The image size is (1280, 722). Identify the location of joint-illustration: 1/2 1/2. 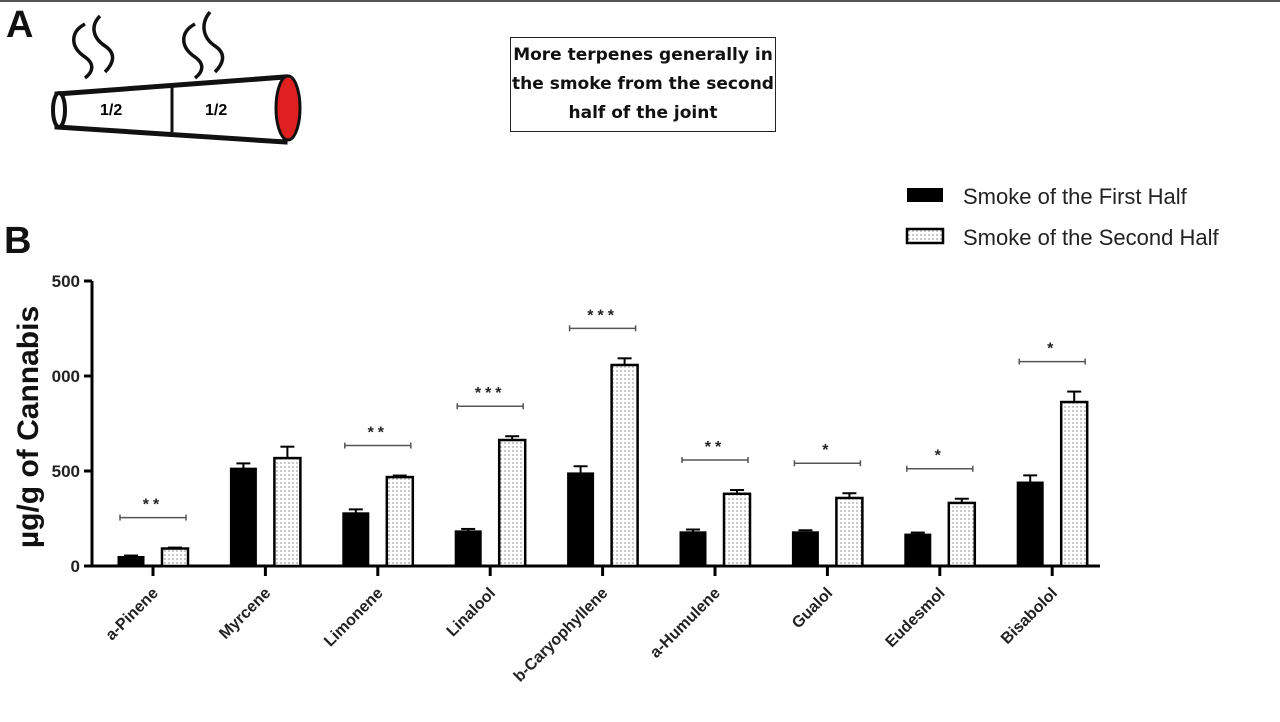
(176, 77).